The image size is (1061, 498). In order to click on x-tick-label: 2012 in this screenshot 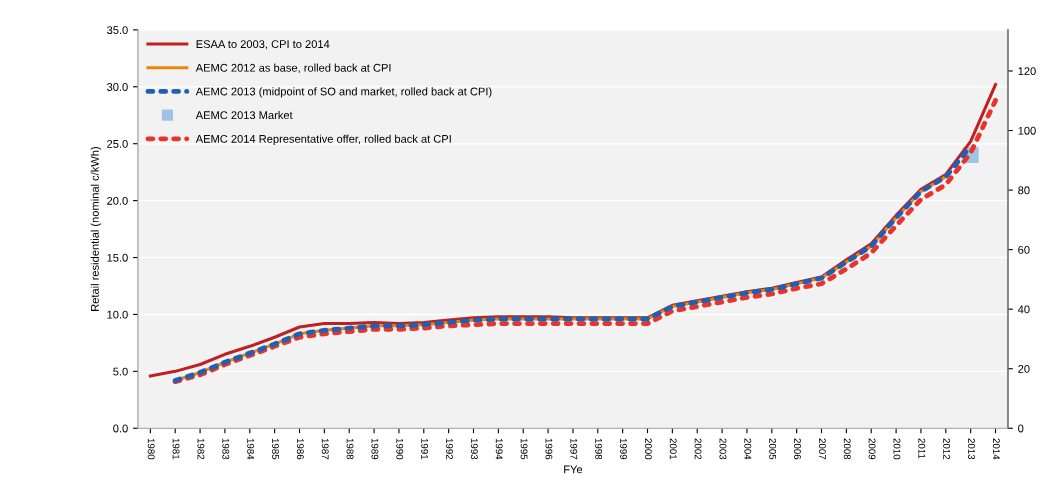, I will do `click(947, 449)`.